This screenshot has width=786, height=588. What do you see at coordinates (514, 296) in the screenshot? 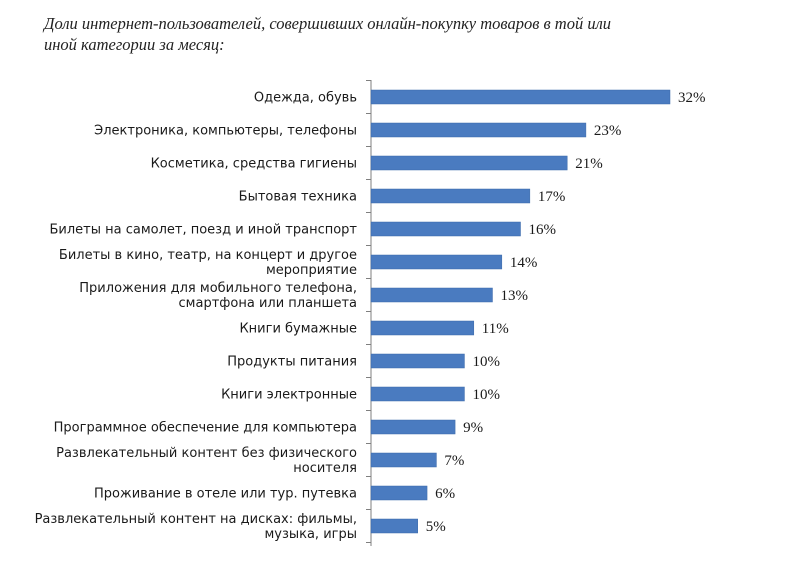
I see `value-label: 13%` at bounding box center [514, 296].